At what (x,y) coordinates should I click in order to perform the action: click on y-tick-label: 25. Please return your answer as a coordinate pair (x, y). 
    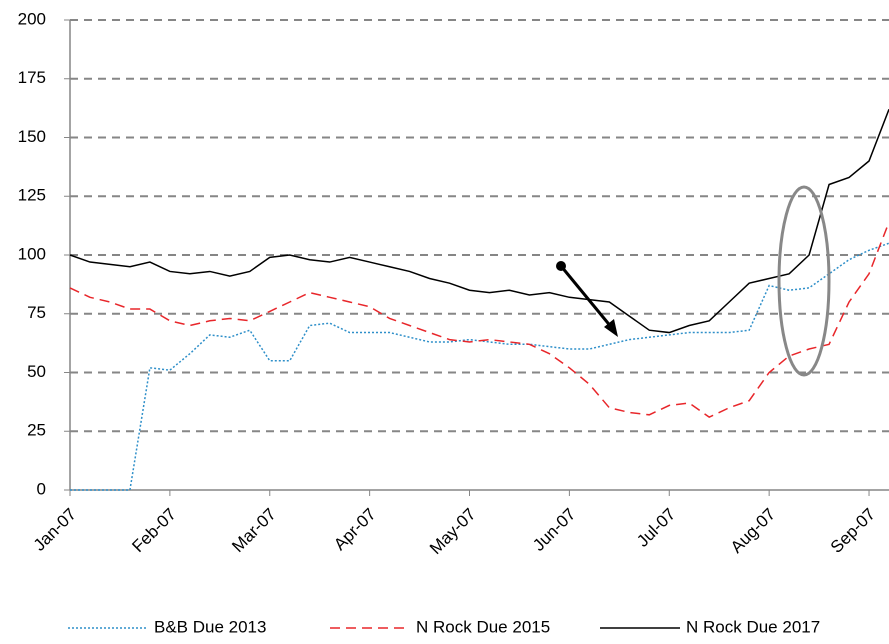
    Looking at the image, I should click on (36, 430).